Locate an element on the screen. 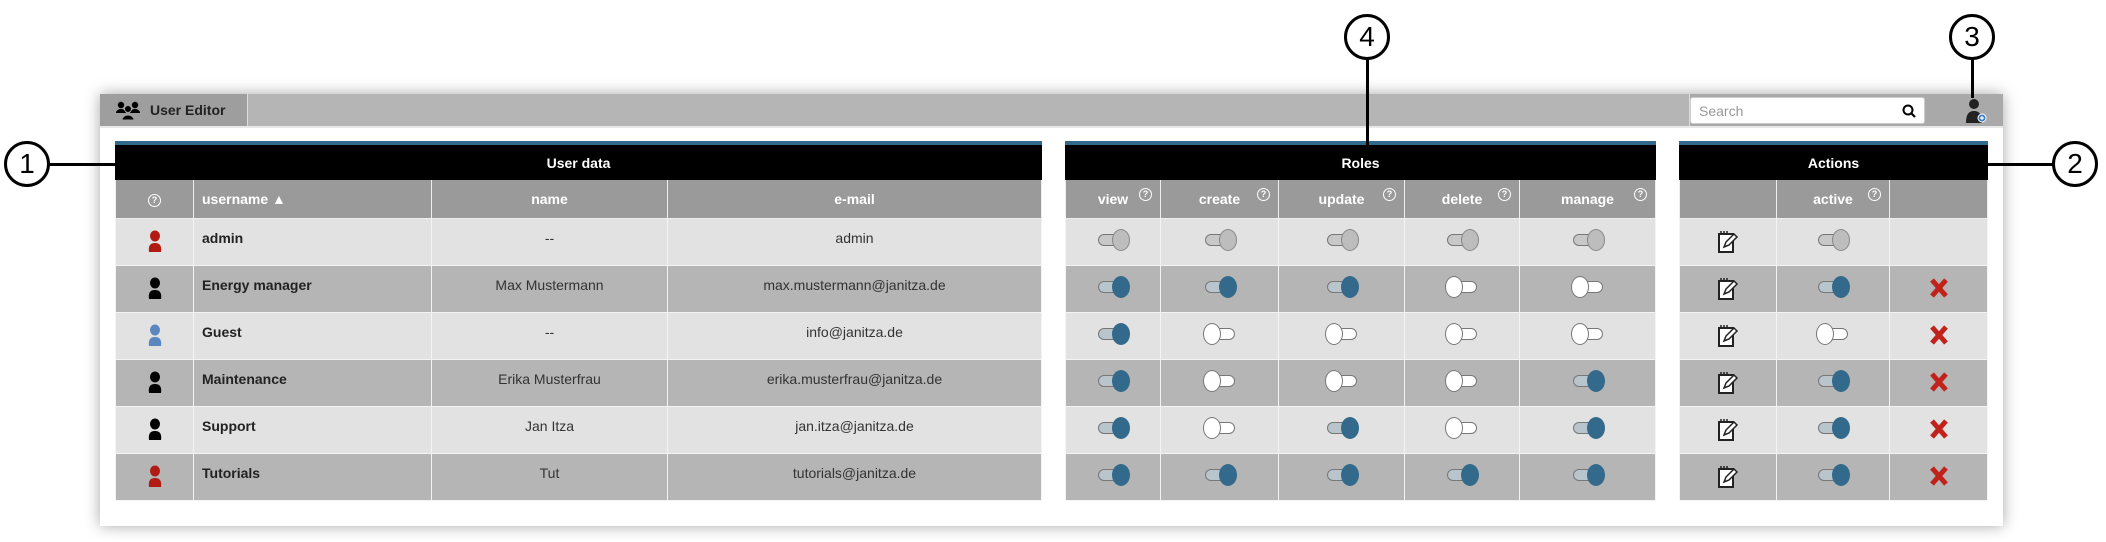 The height and width of the screenshot is (542, 2106). email-cell: erika.musterfrau@janitza.de is located at coordinates (854, 382).